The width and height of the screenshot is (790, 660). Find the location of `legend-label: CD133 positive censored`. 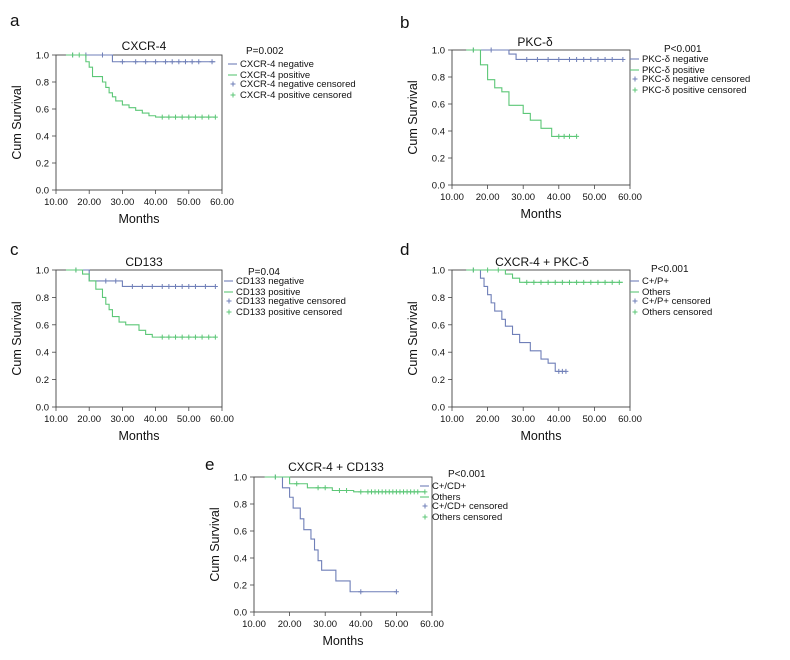

legend-label: CD133 positive censored is located at coordinates (289, 312).